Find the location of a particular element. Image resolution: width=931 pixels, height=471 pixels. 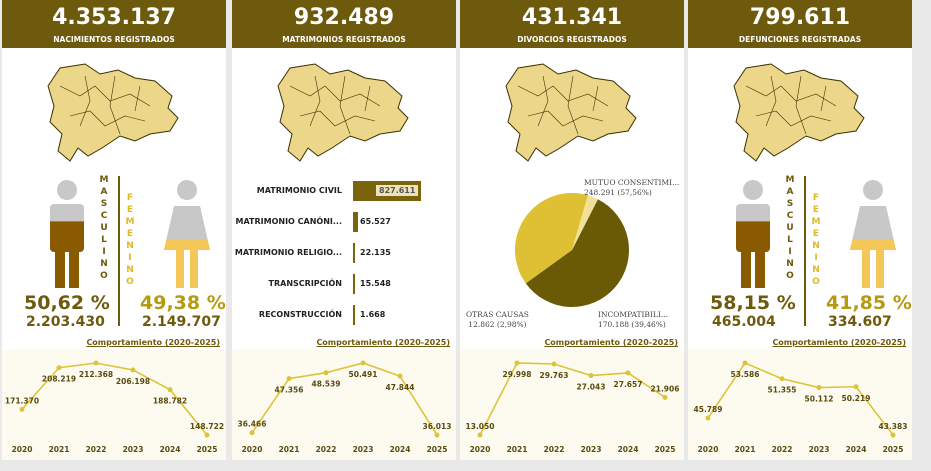

bar-value: 1.668 is located at coordinates (373, 314).